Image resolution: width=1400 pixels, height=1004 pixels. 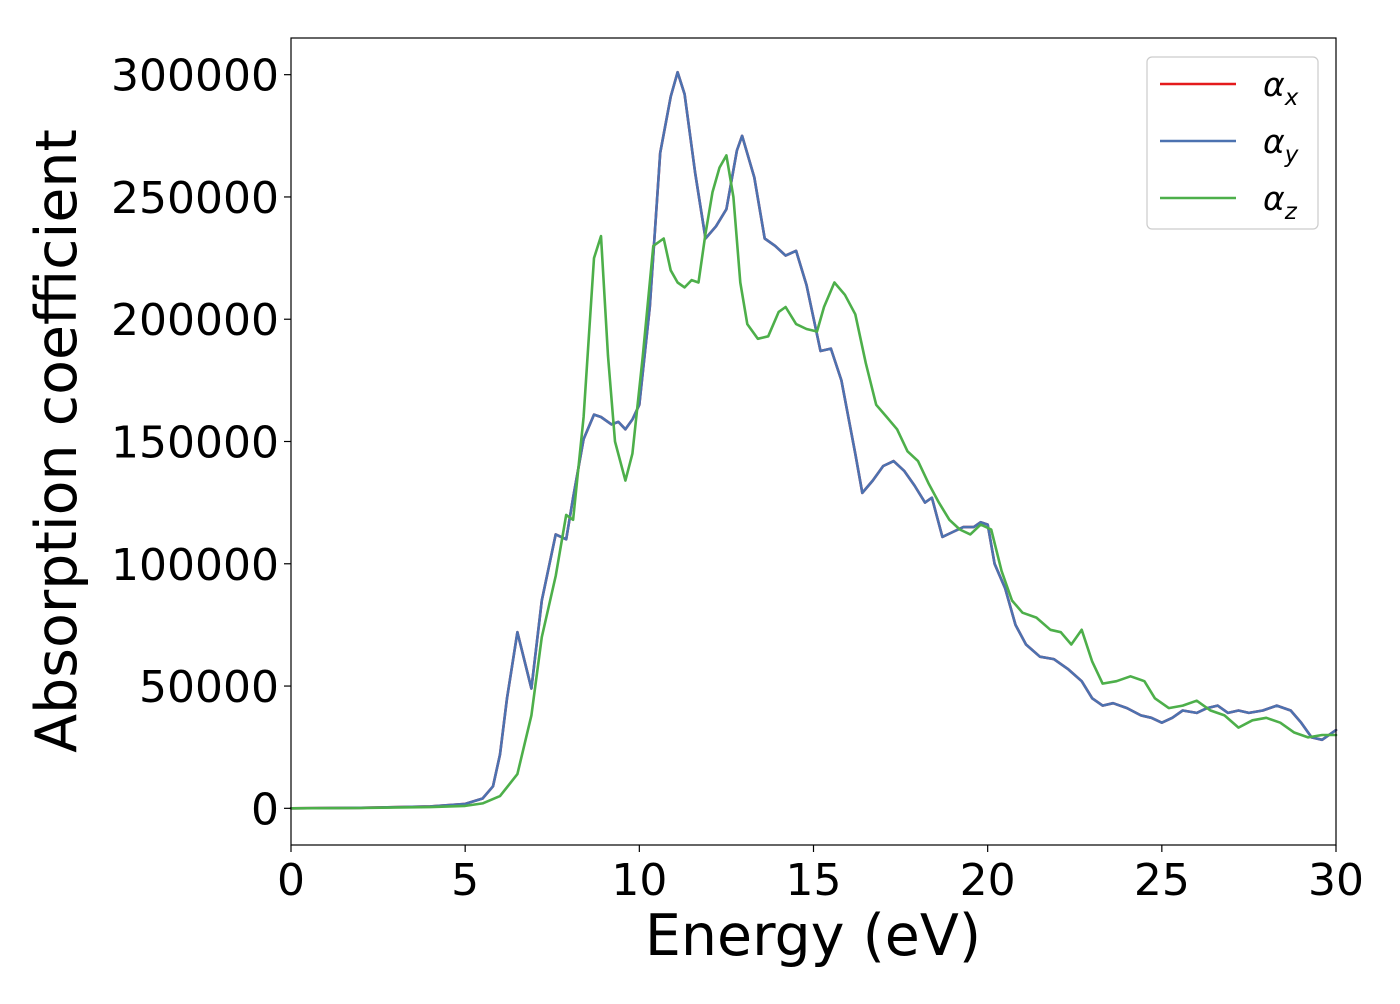 What do you see at coordinates (988, 880) in the screenshot?
I see `x-tick-label: 20` at bounding box center [988, 880].